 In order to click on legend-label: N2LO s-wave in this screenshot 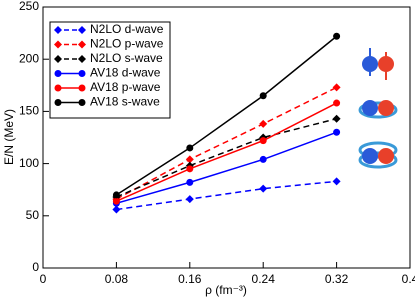, I will do `click(126, 58)`.